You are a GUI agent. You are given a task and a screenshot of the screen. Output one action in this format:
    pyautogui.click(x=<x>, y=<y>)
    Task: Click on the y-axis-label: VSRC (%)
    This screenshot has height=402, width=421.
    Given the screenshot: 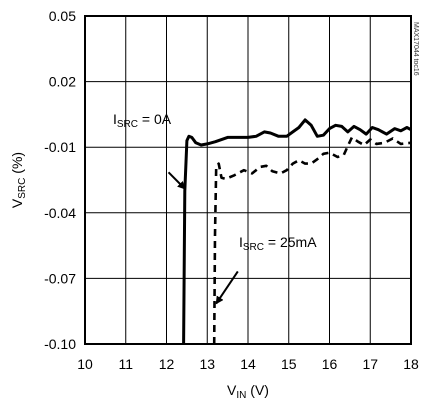 What is the action you would take?
    pyautogui.click(x=18, y=180)
    